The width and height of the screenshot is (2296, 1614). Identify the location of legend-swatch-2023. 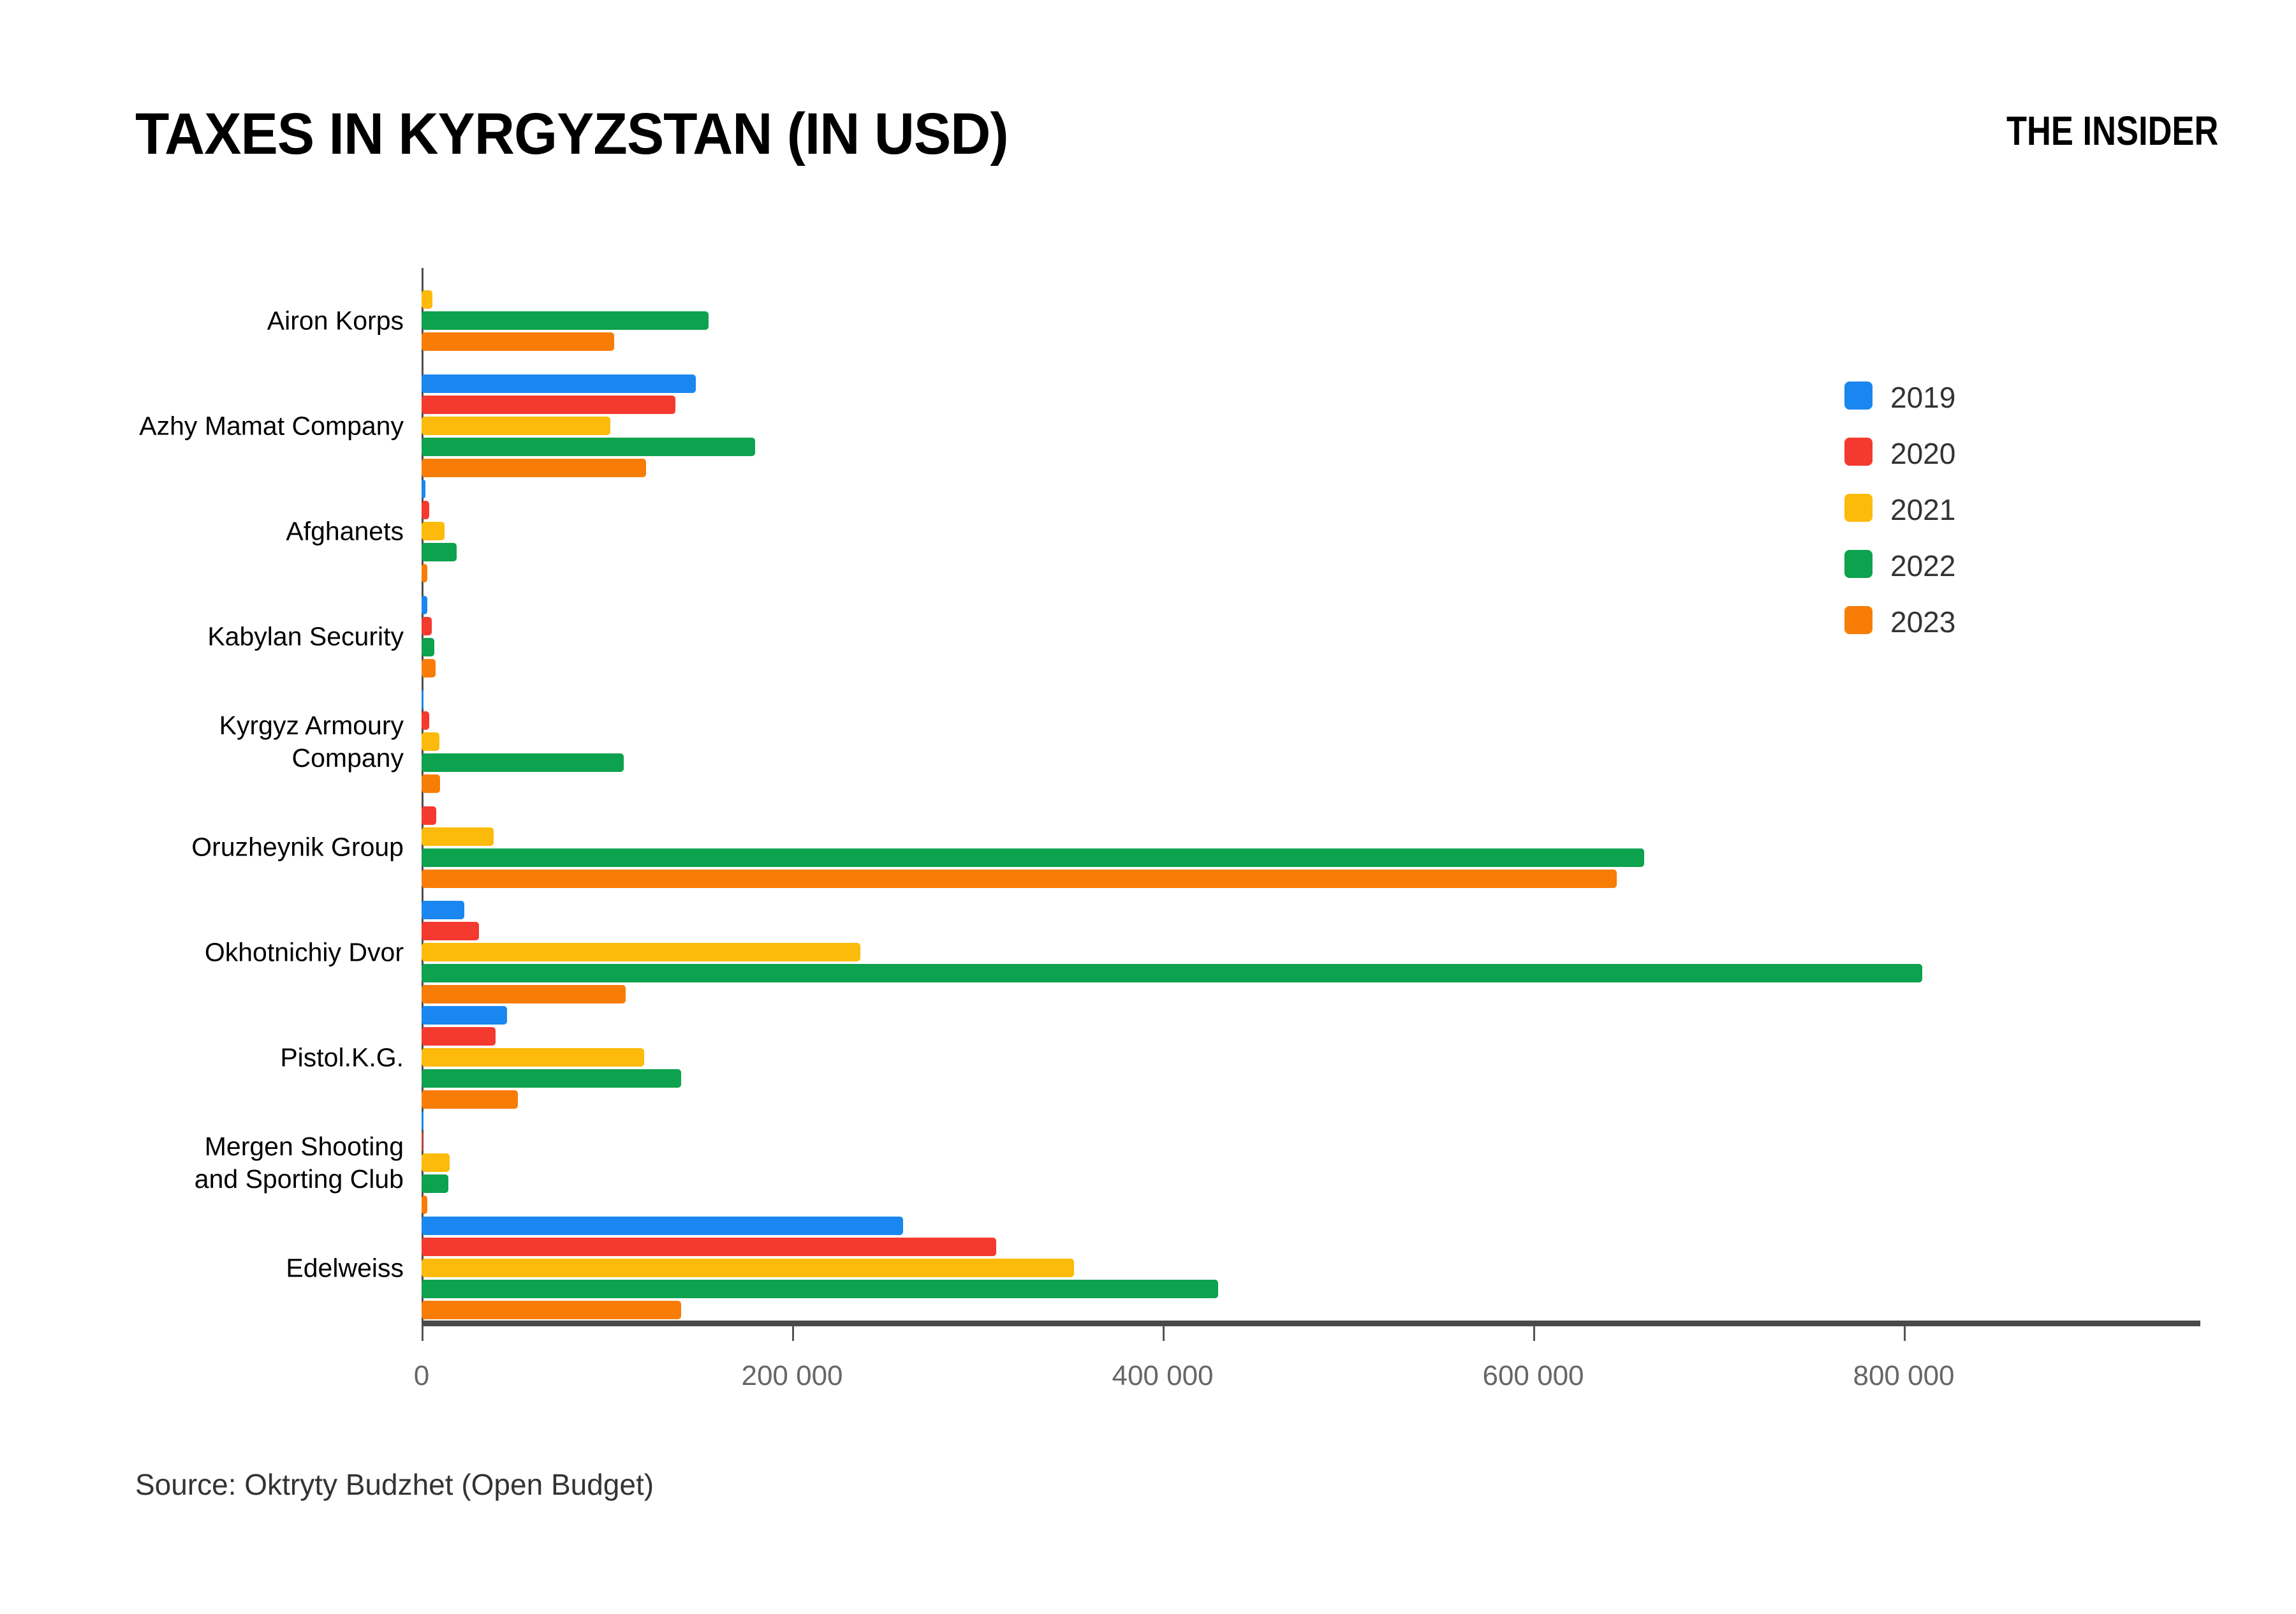
(1858, 620).